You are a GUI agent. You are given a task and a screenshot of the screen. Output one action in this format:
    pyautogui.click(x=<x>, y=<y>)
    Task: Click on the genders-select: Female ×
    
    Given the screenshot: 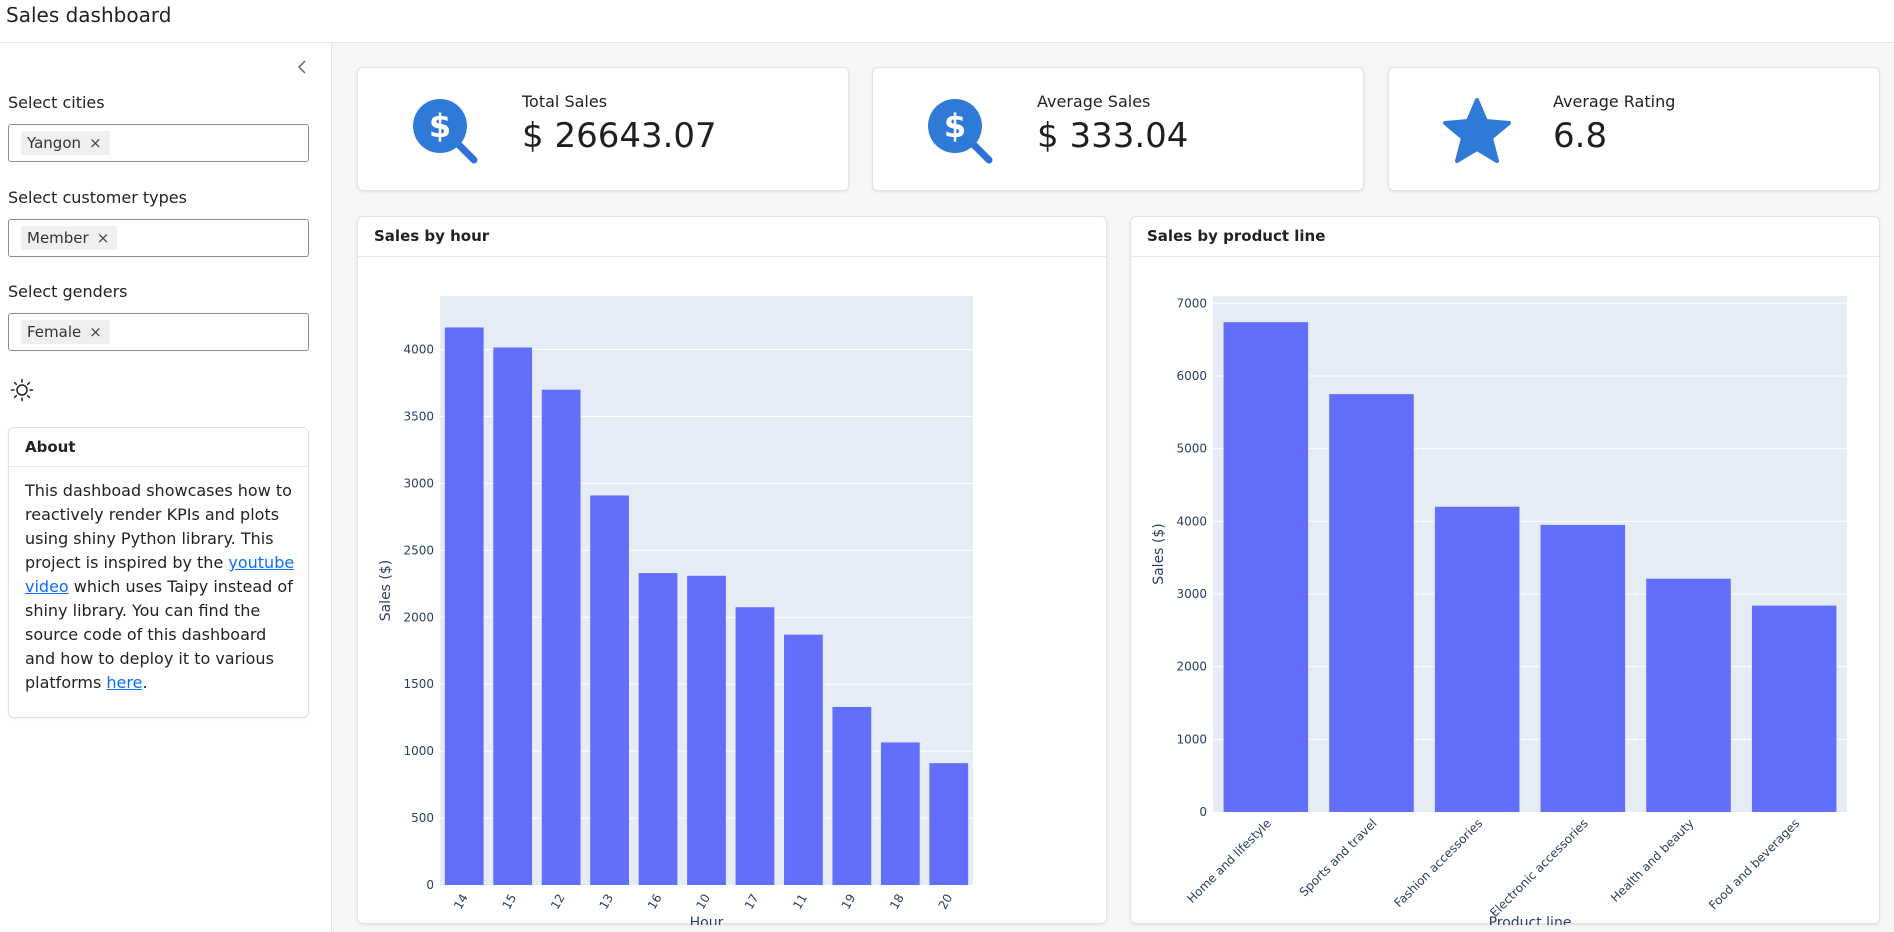 What is the action you would take?
    pyautogui.click(x=158, y=332)
    